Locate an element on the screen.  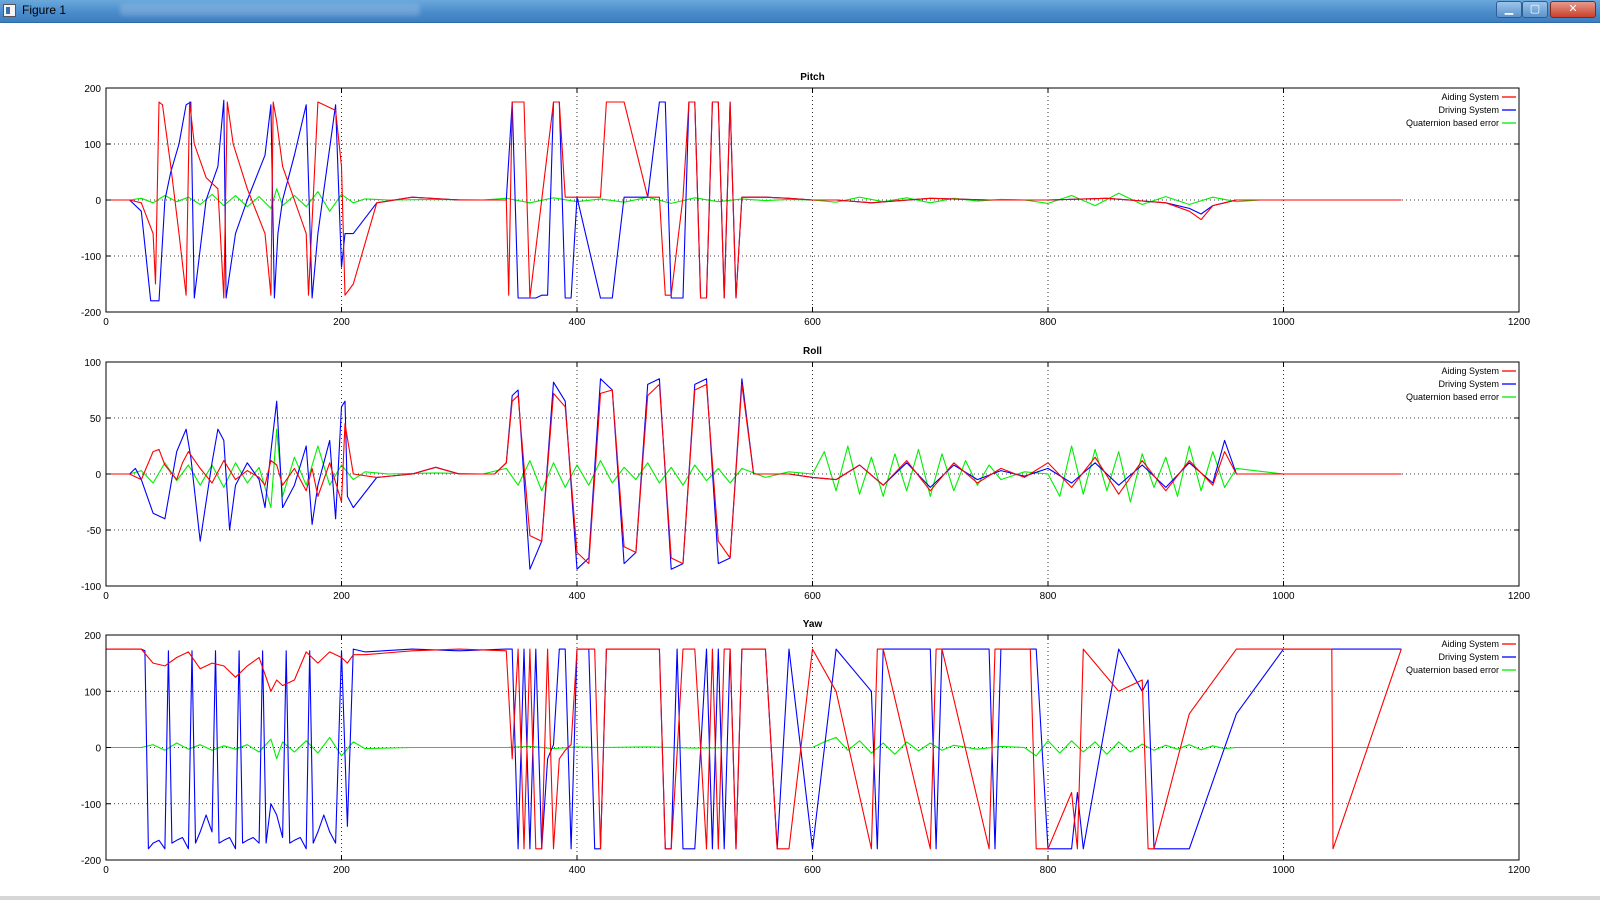
window-title-bar: Figure 1 ▁ ▢ ✕ is located at coordinates (800, 11).